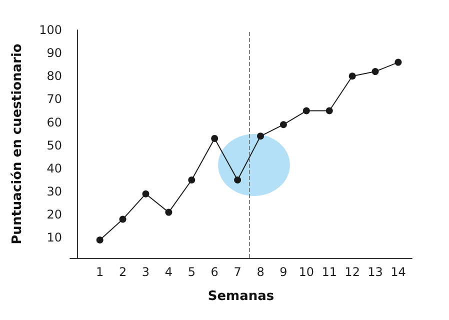 This screenshot has width=449, height=320. Describe the element at coordinates (17, 144) in the screenshot. I see `y-axis-title: Puntuación en cuestionario` at that location.